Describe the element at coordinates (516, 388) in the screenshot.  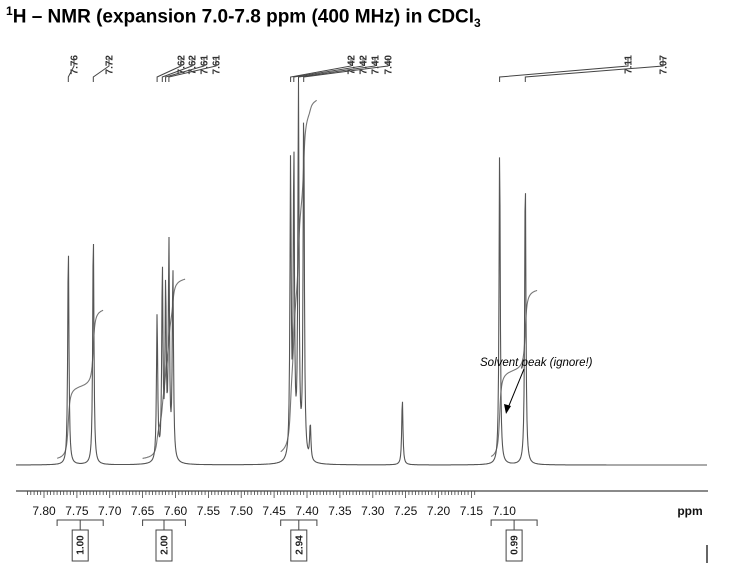
I see `solvent-arrow` at that location.